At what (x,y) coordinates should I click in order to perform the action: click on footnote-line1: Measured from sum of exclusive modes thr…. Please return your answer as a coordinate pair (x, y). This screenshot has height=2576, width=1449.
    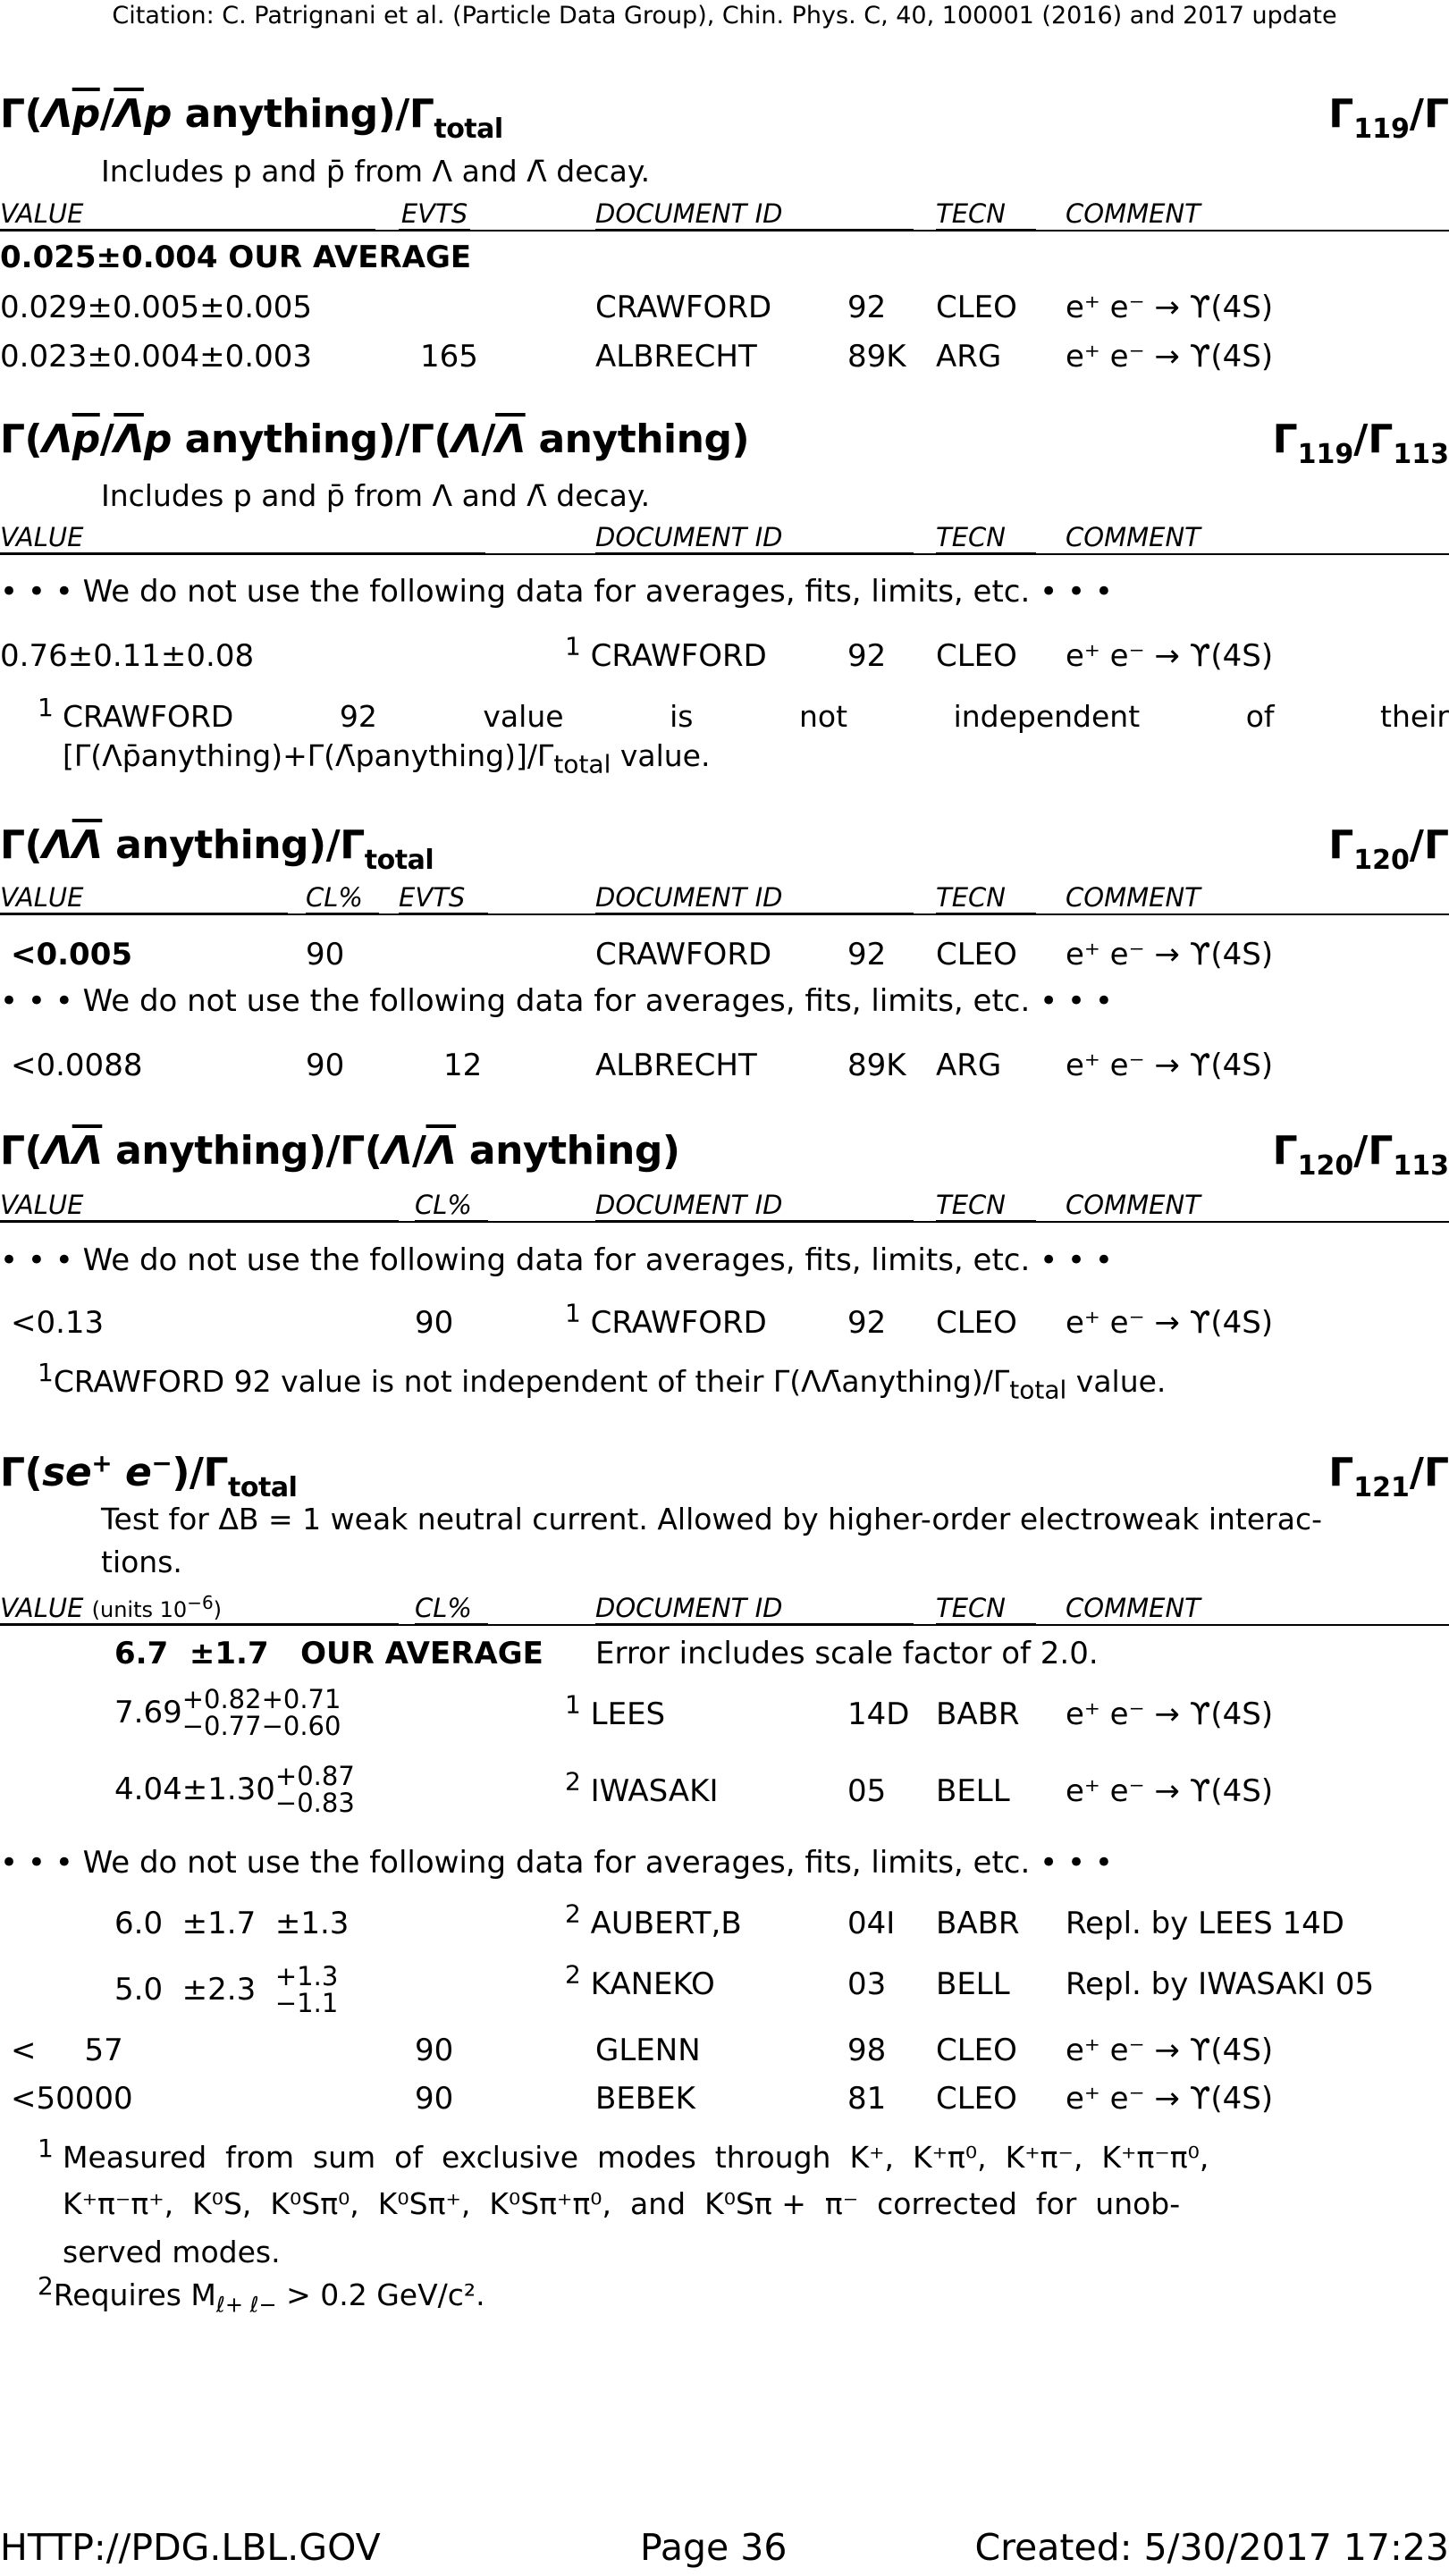
    Looking at the image, I should click on (636, 2158).